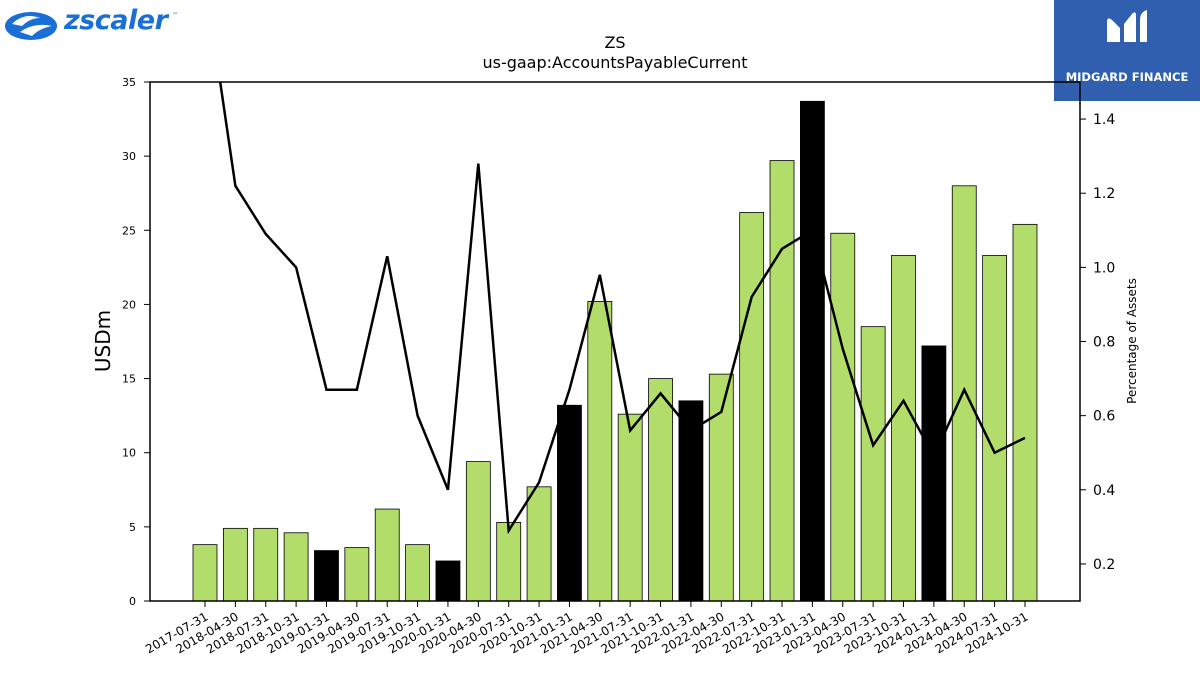 The width and height of the screenshot is (1200, 675). What do you see at coordinates (129, 156) in the screenshot?
I see `y-tick-label: 30` at bounding box center [129, 156].